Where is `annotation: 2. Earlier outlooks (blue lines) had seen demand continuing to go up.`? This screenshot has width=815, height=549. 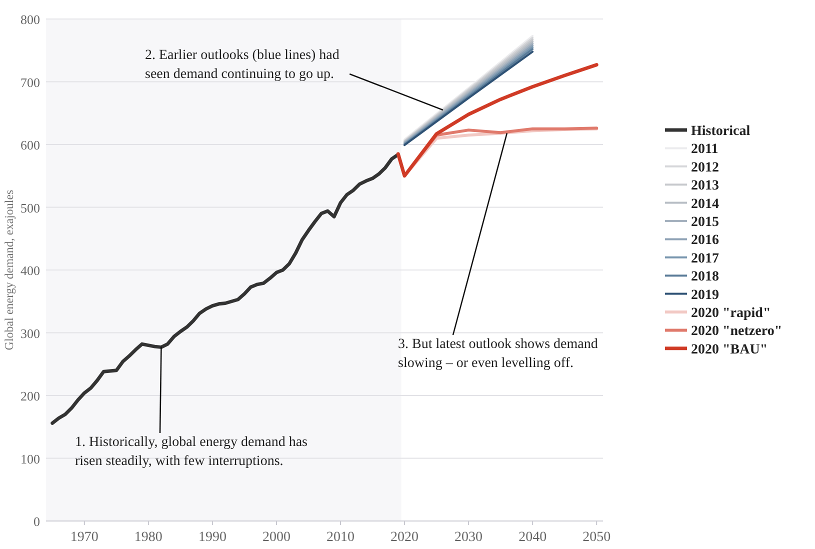
annotation: 2. Earlier outlooks (blue lines) had seen demand continuing to go up. is located at coordinates (242, 65).